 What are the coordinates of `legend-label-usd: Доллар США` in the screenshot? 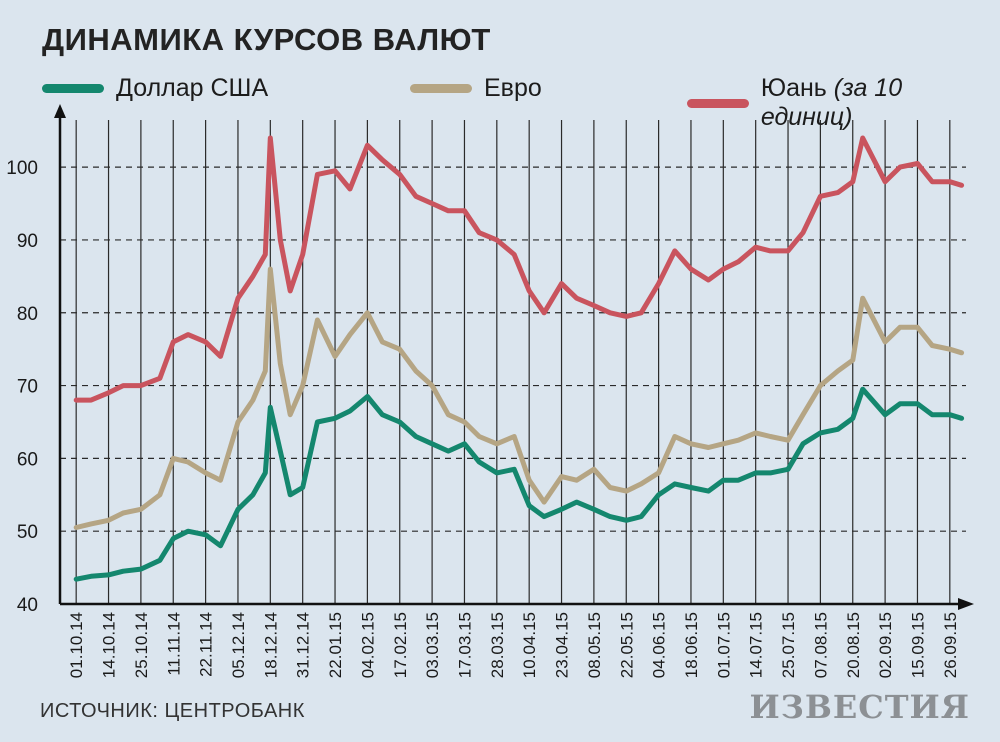 It's located at (192, 88).